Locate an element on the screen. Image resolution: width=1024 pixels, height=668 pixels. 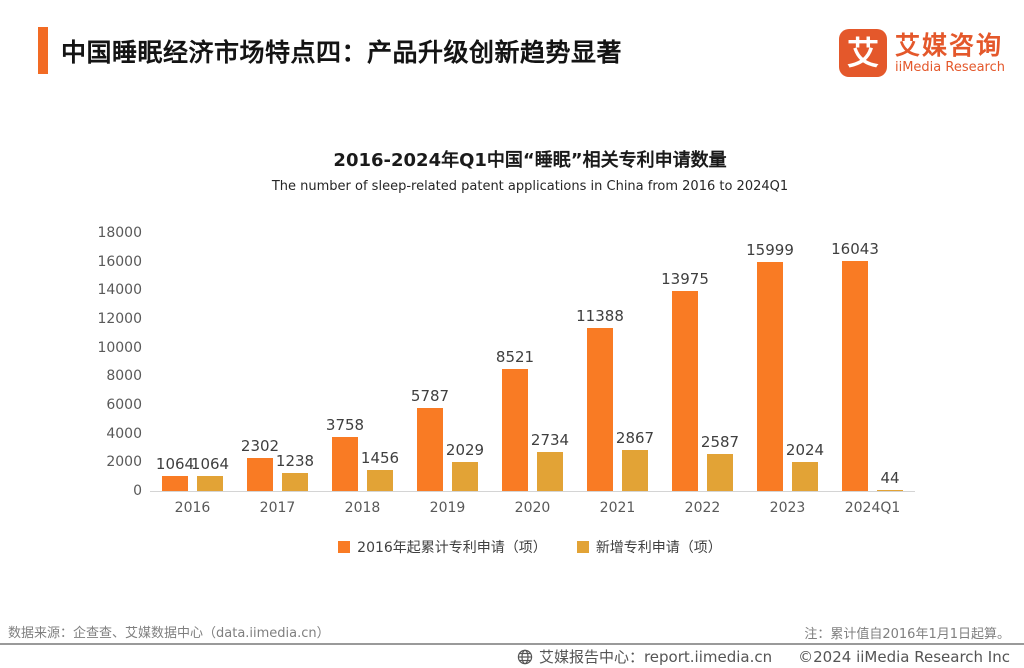
bar-value-label: 1456 is located at coordinates (380, 458).